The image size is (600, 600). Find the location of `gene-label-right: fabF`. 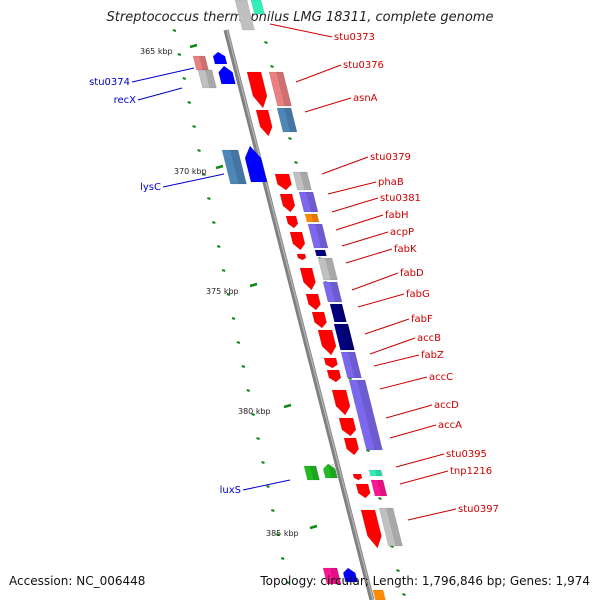

gene-label-right: fabF is located at coordinates (422, 319).